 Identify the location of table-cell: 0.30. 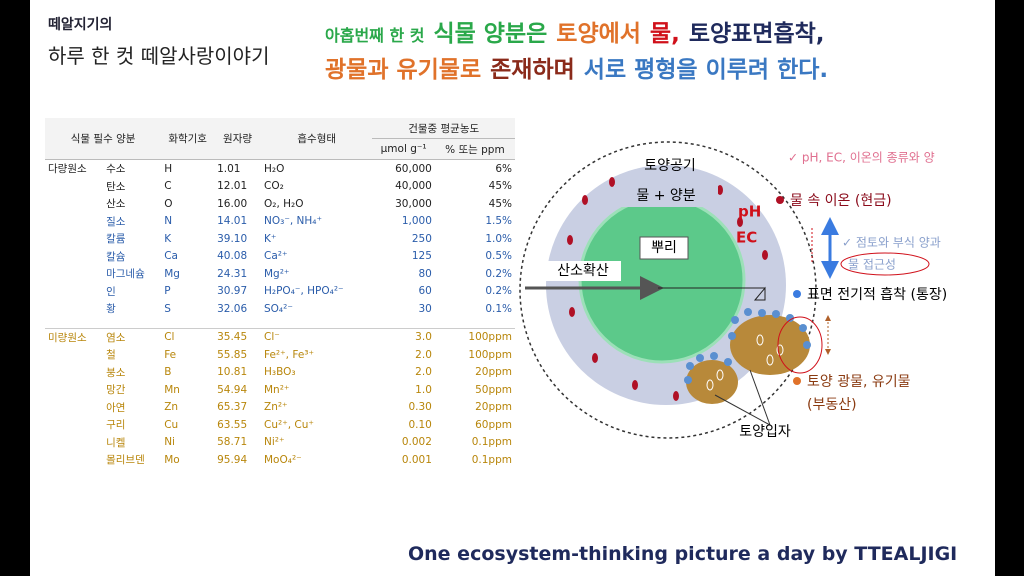
(420, 407).